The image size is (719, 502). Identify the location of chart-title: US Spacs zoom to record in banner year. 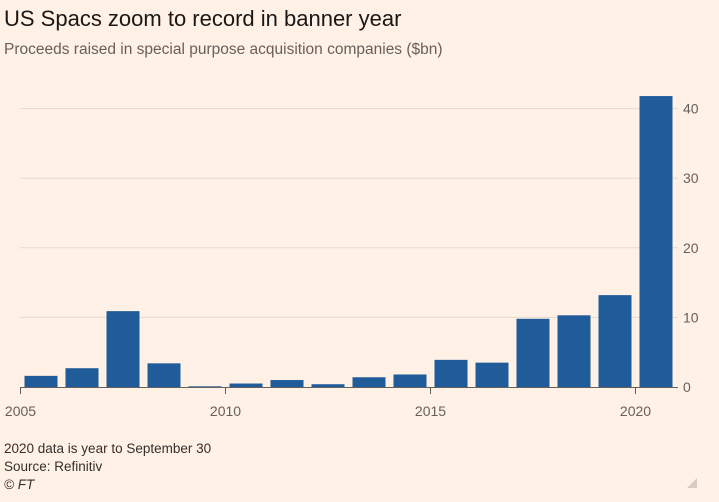
(203, 18).